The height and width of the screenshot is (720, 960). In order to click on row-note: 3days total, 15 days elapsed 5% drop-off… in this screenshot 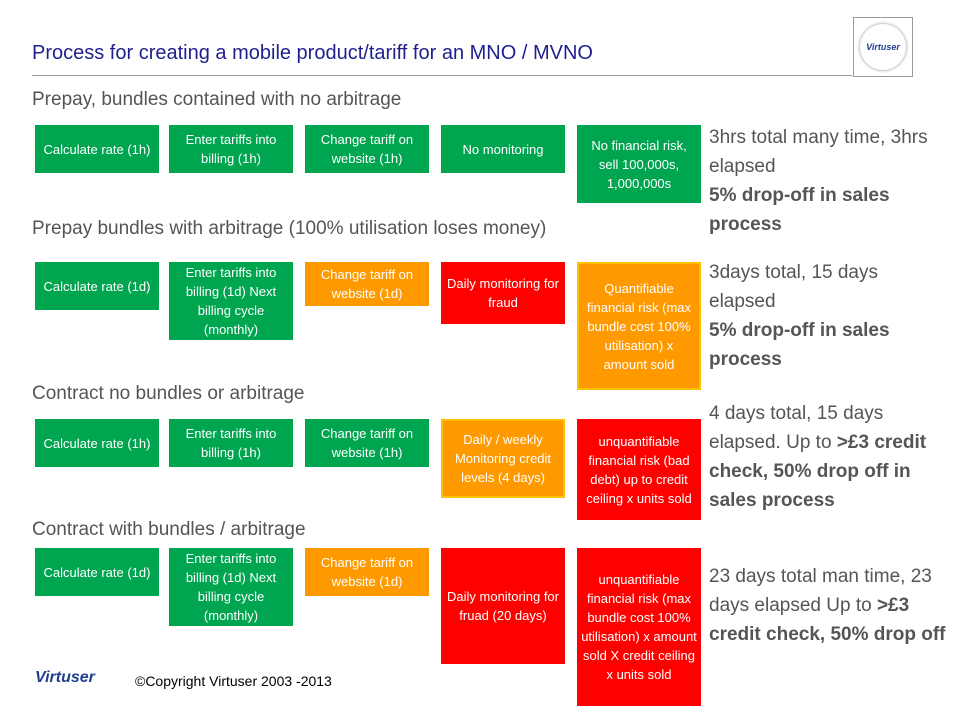, I will do `click(829, 316)`.